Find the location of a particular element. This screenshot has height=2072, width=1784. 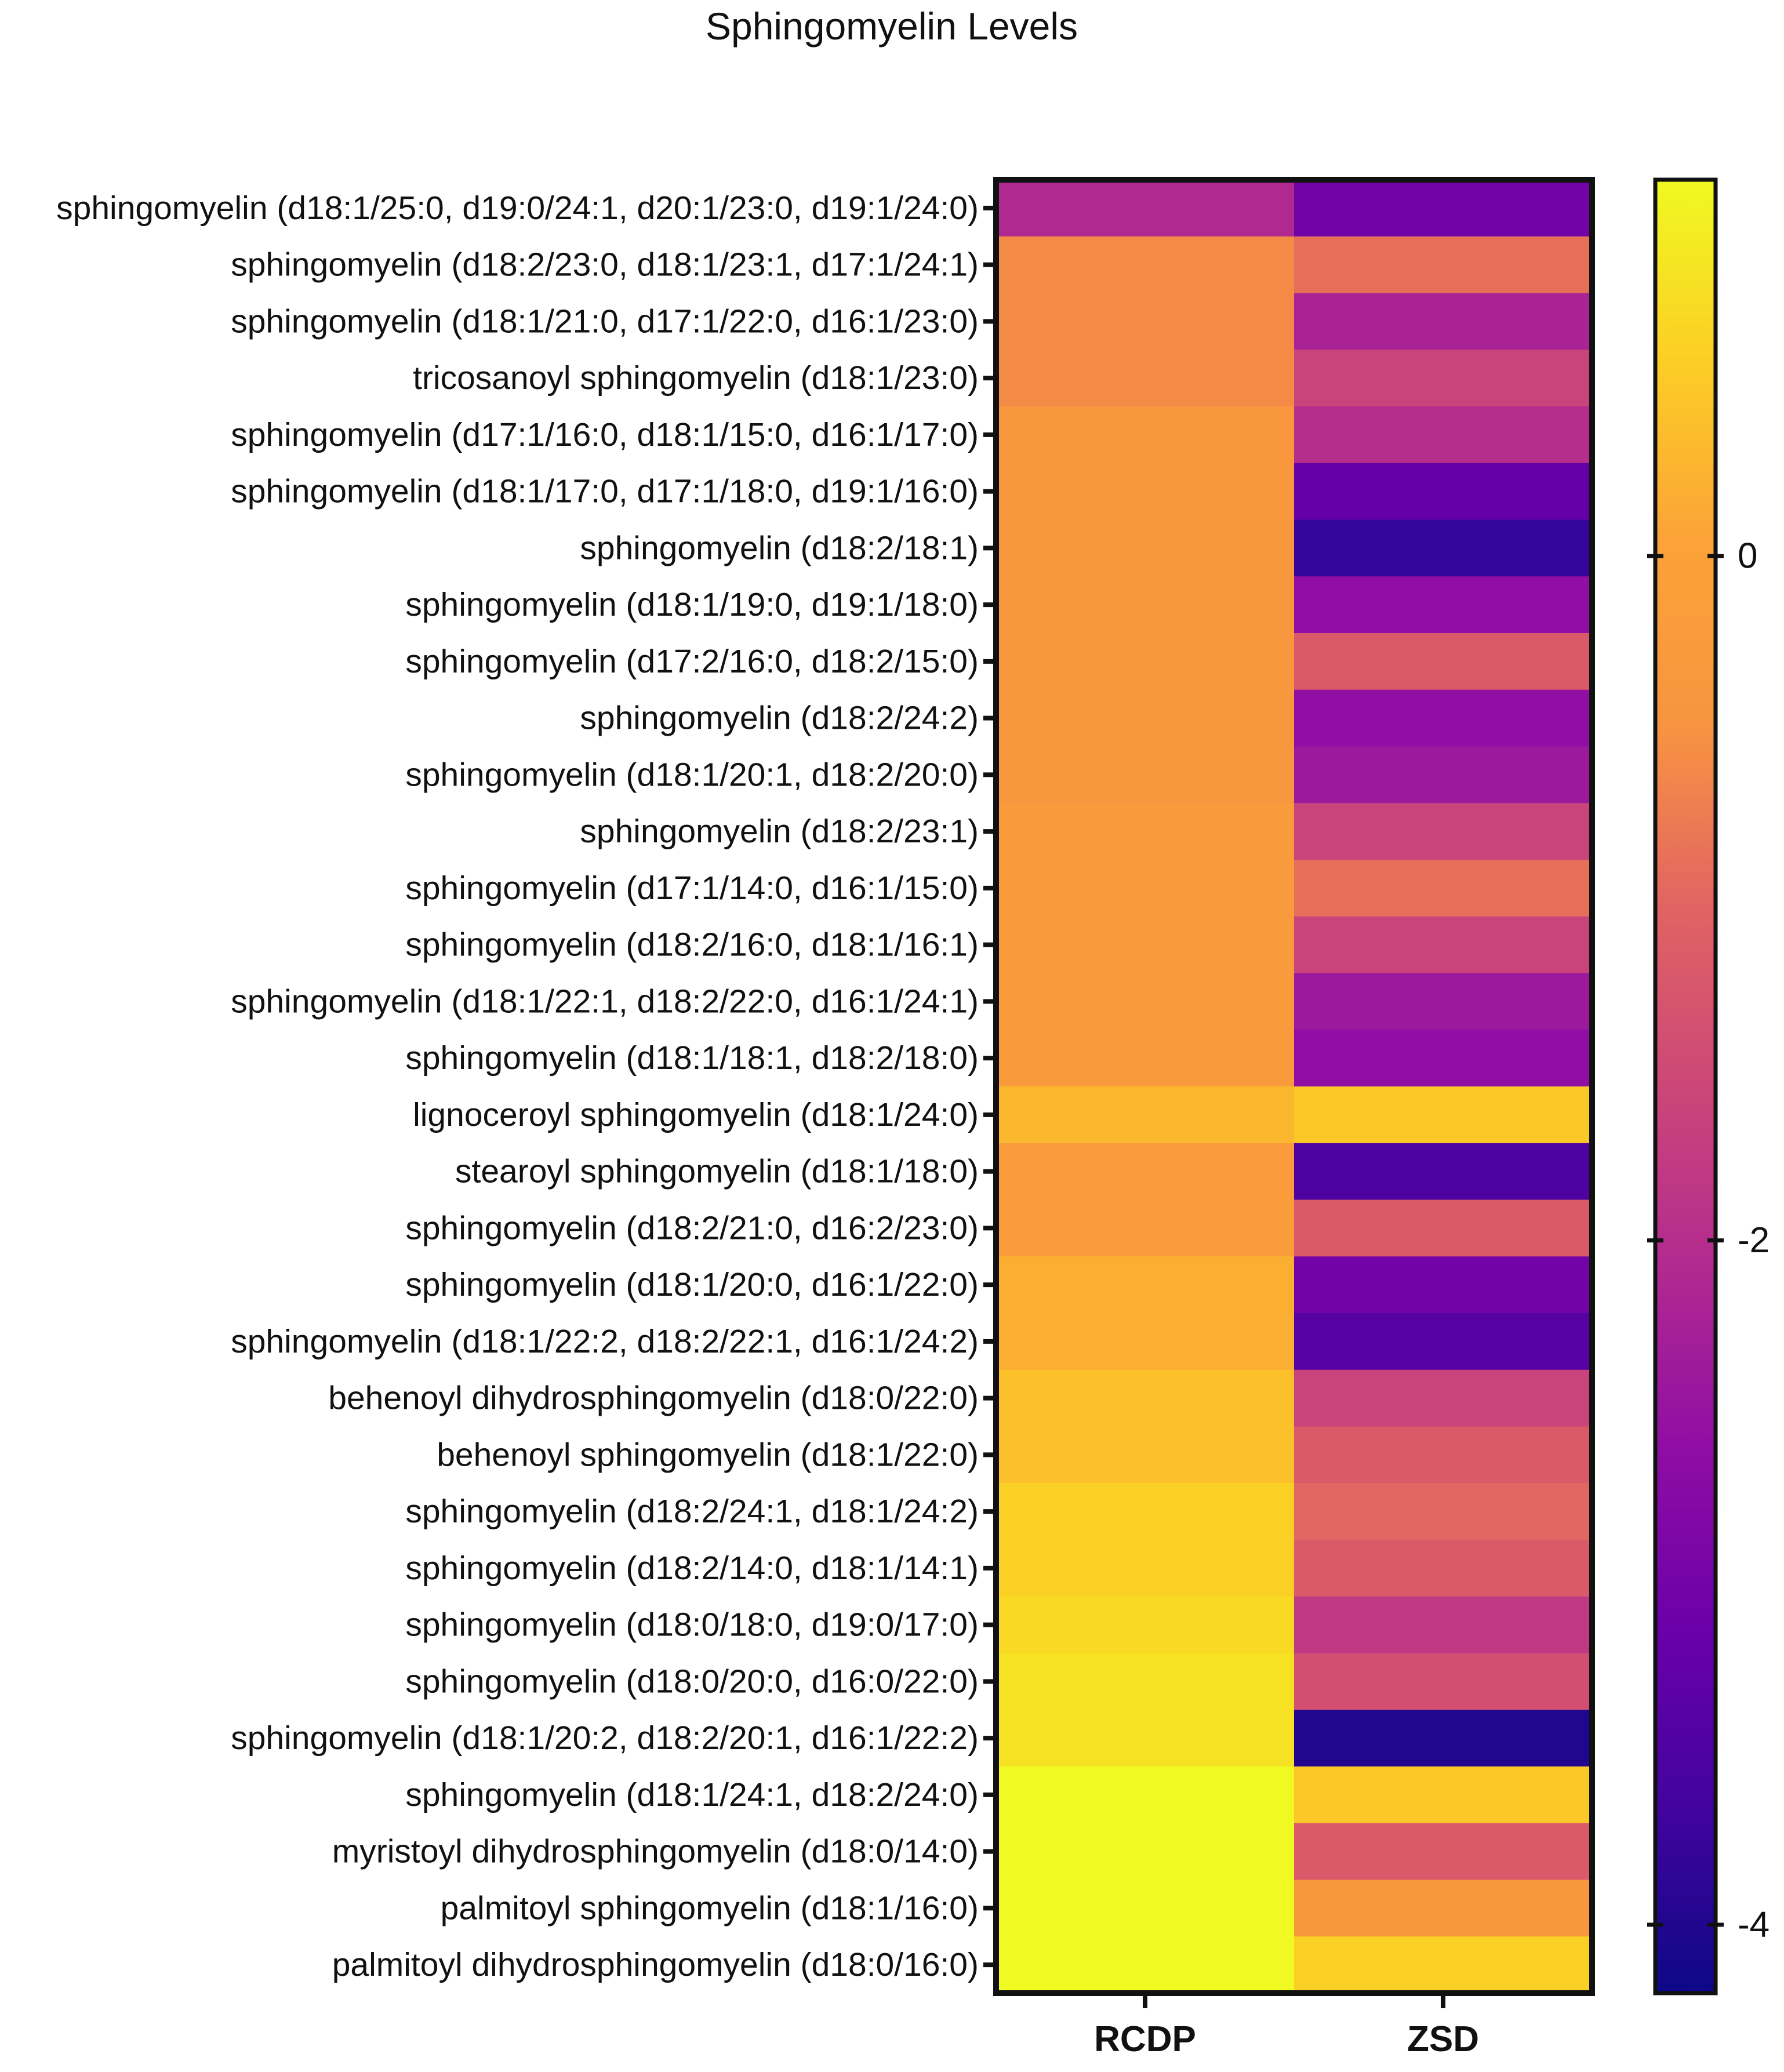

colorbar-tick-label: 0 is located at coordinates (1747, 556).